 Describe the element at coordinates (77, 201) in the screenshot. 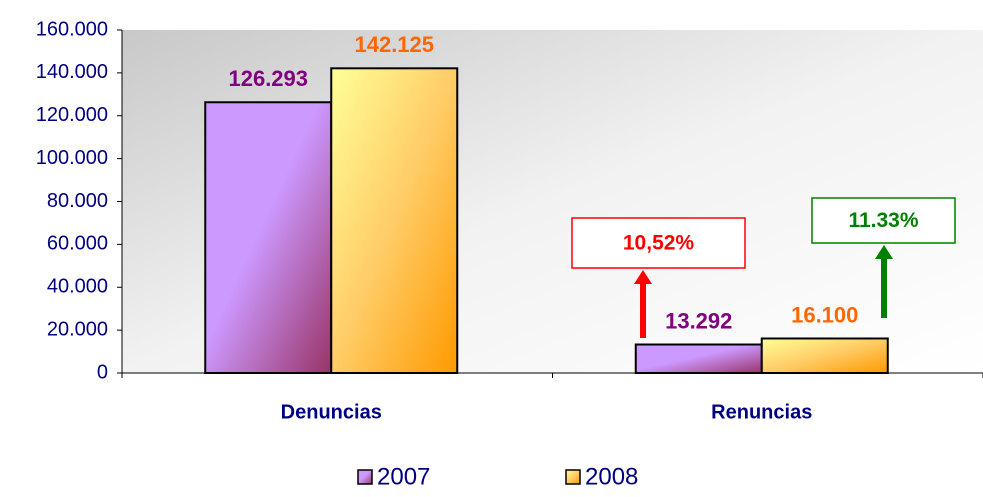

I see `y-tick-label: 80.000` at that location.